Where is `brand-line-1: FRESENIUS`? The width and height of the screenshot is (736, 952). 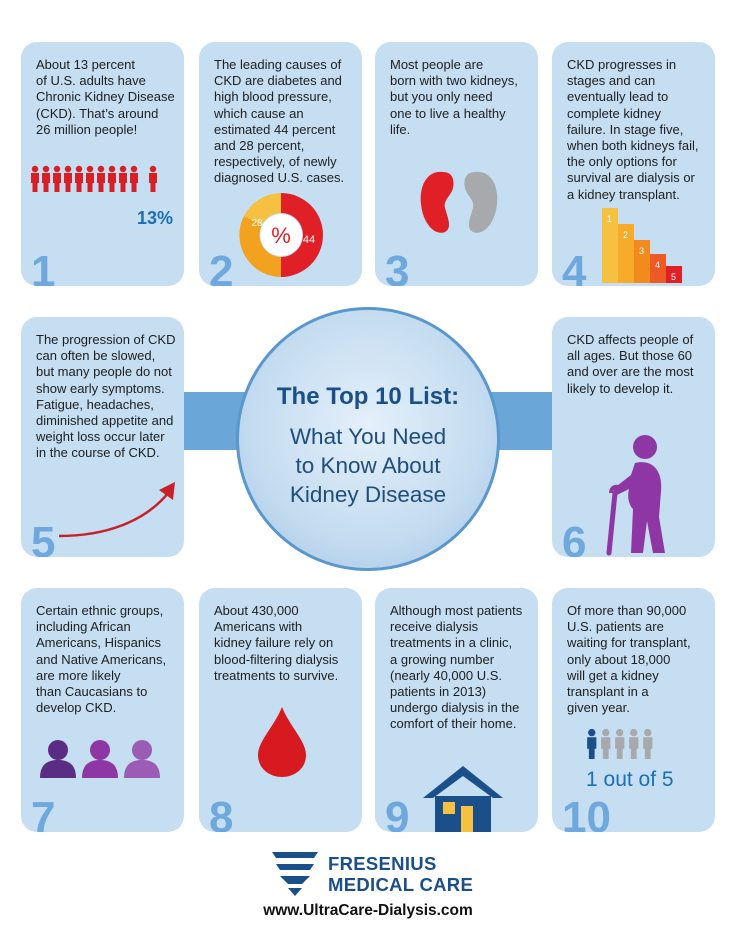
brand-line-1: FRESENIUS is located at coordinates (382, 863).